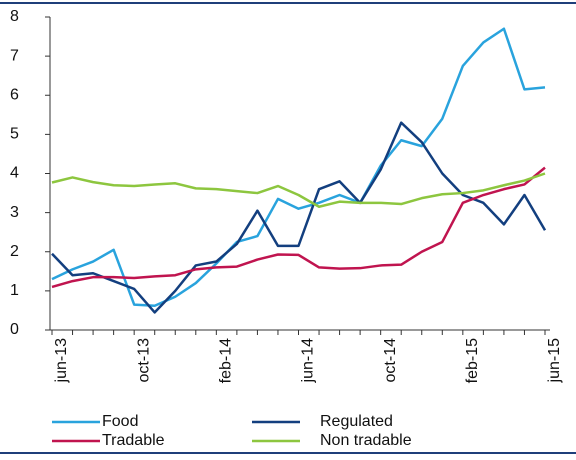  I want to click on legend-label: Food, so click(120, 421).